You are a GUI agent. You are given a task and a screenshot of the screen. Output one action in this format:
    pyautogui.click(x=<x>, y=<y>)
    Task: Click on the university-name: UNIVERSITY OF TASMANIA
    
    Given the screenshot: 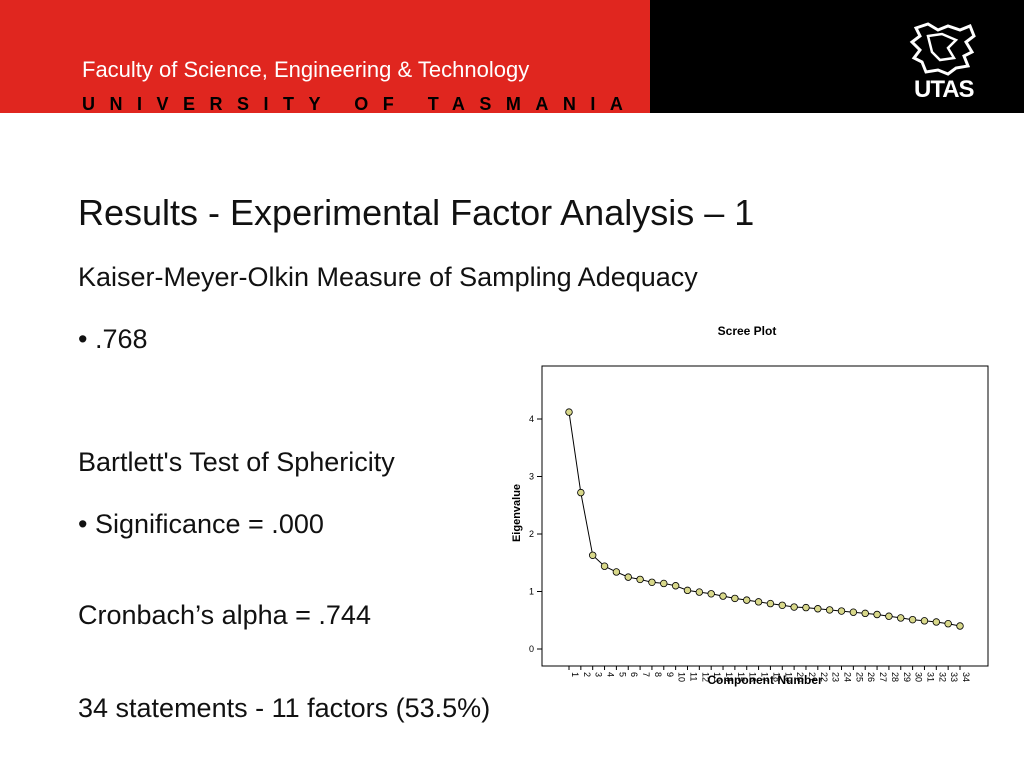 What is the action you would take?
    pyautogui.click(x=360, y=104)
    